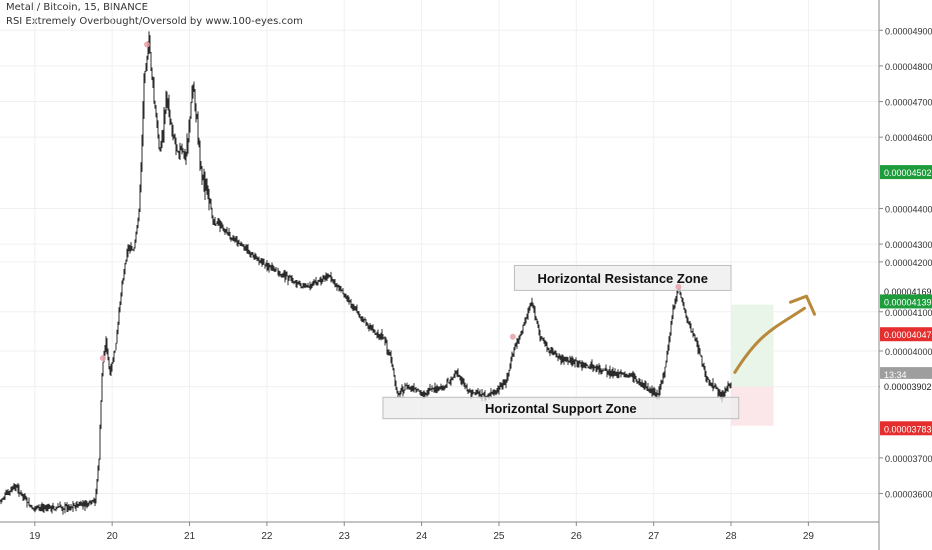 The width and height of the screenshot is (932, 550). What do you see at coordinates (577, 536) in the screenshot?
I see `time-axis-label: 26` at bounding box center [577, 536].